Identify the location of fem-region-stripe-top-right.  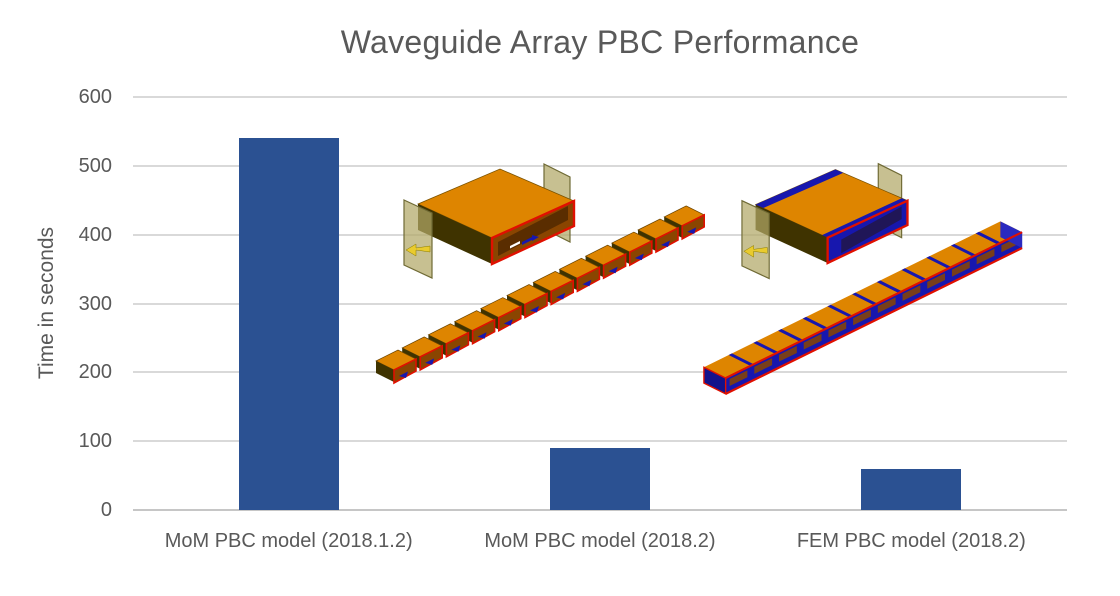
(864, 218).